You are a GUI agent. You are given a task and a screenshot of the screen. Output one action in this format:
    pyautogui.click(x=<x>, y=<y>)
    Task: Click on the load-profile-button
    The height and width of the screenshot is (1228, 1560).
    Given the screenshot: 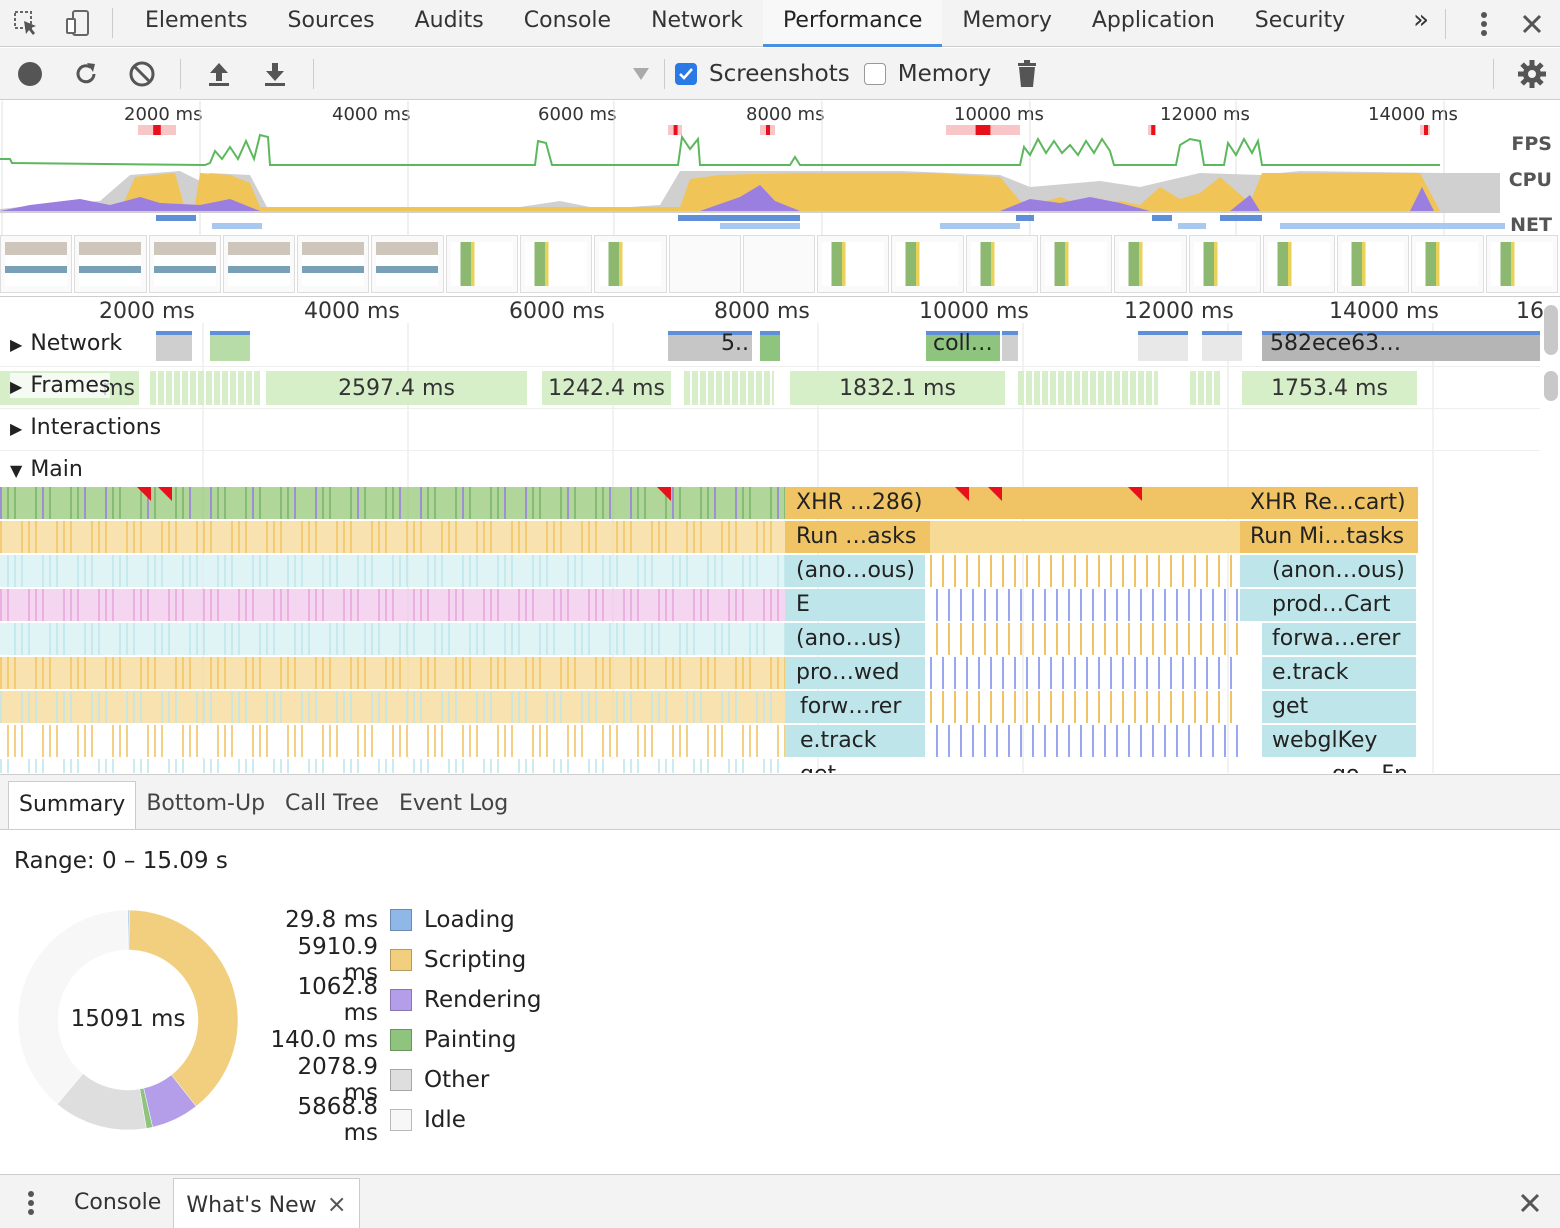 What is the action you would take?
    pyautogui.click(x=219, y=74)
    